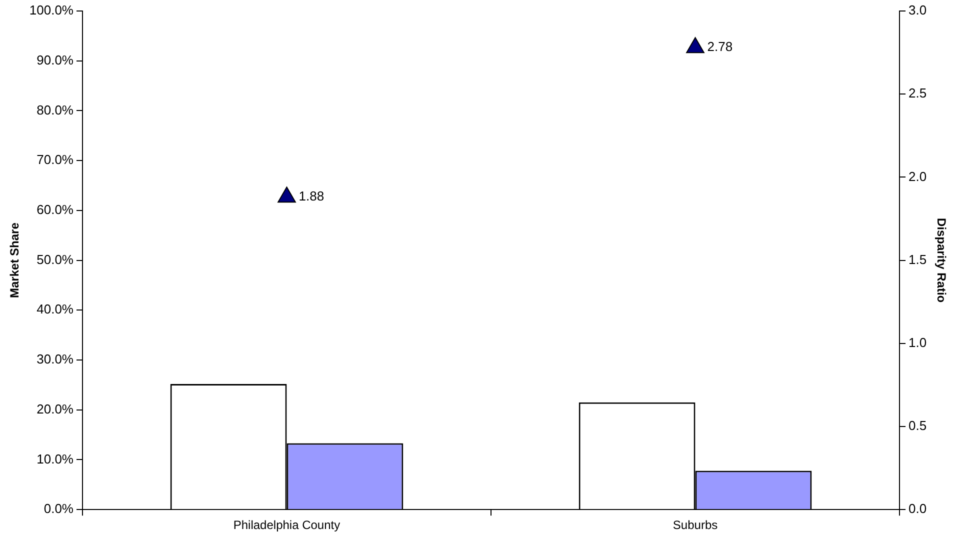 This screenshot has height=540, width=958. I want to click on y2-tick-label: 0.5, so click(917, 426).